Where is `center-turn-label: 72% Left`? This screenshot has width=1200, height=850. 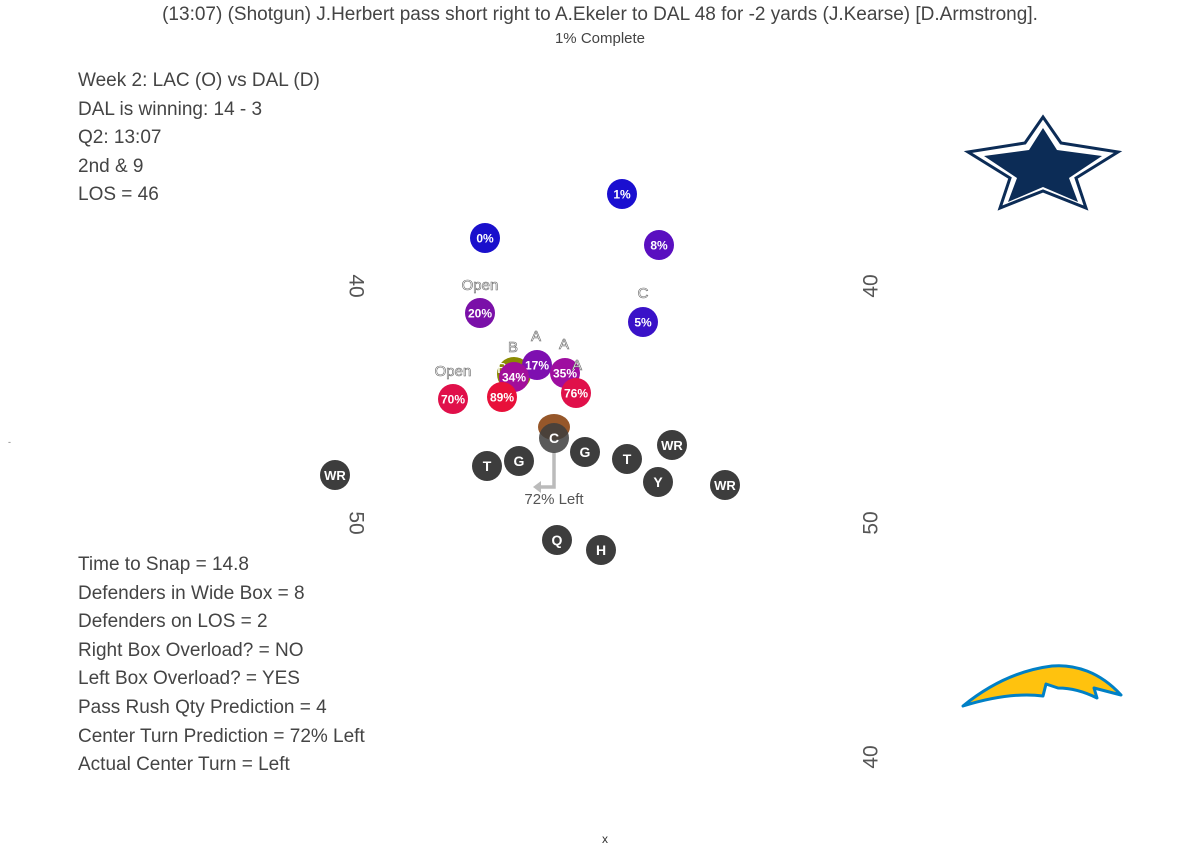 center-turn-label: 72% Left is located at coordinates (554, 499).